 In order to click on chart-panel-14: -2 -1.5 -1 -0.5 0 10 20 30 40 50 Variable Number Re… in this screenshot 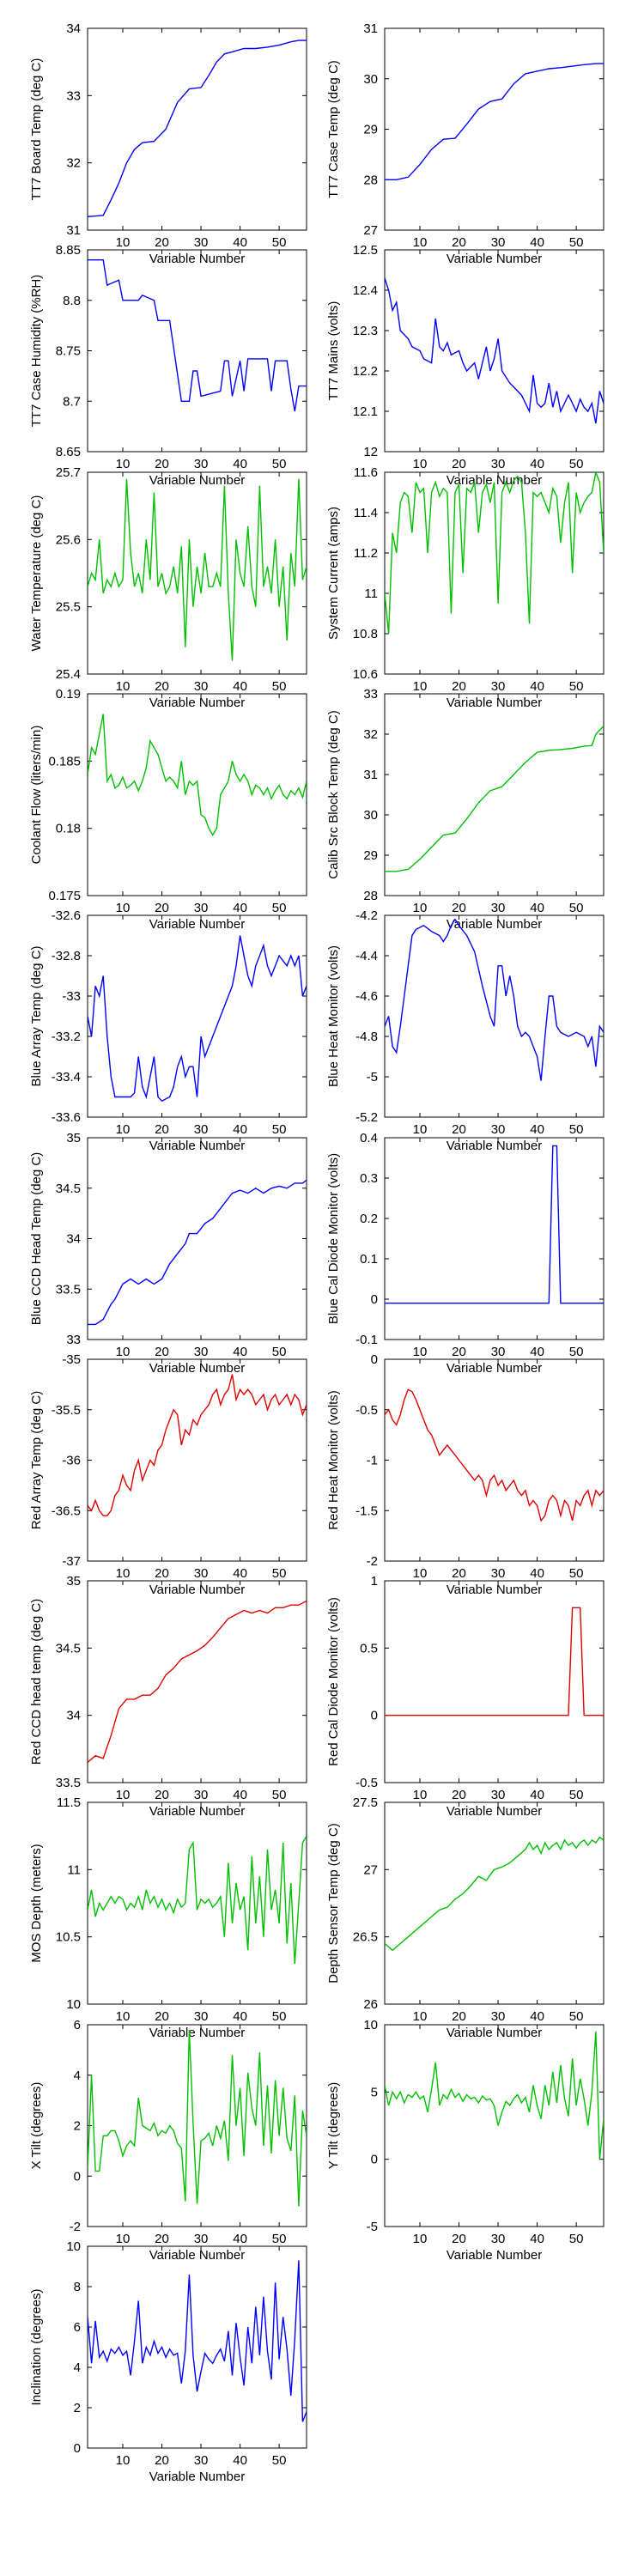, I will do `click(466, 1474)`.